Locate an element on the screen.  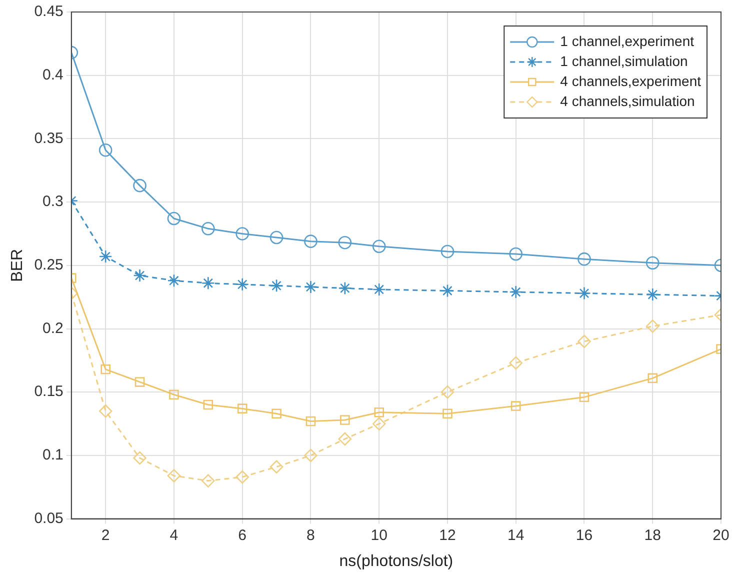
y-axis-title: BER is located at coordinates (17, 265).